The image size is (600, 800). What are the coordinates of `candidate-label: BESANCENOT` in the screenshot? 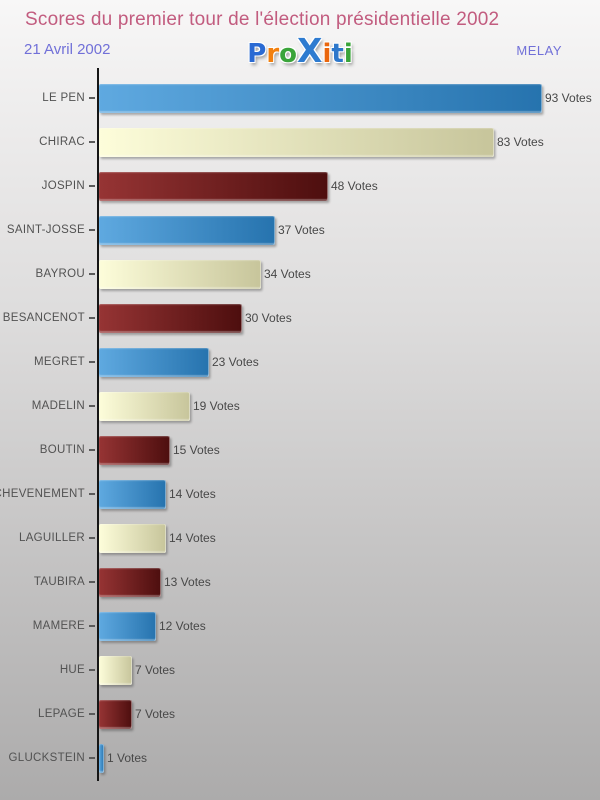 It's located at (43, 318).